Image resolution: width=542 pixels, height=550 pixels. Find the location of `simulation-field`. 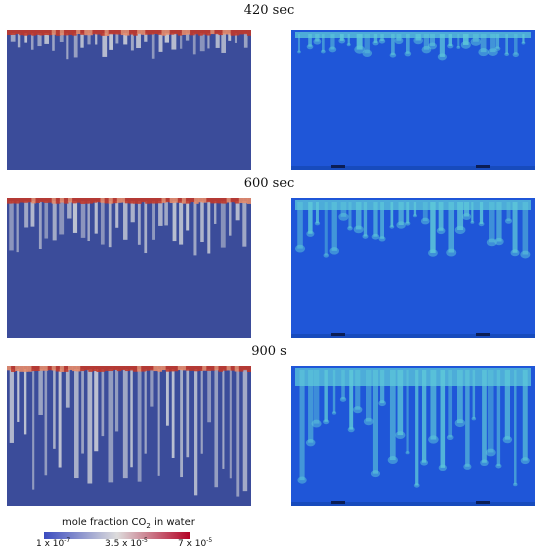

simulation-field is located at coordinates (129, 227).